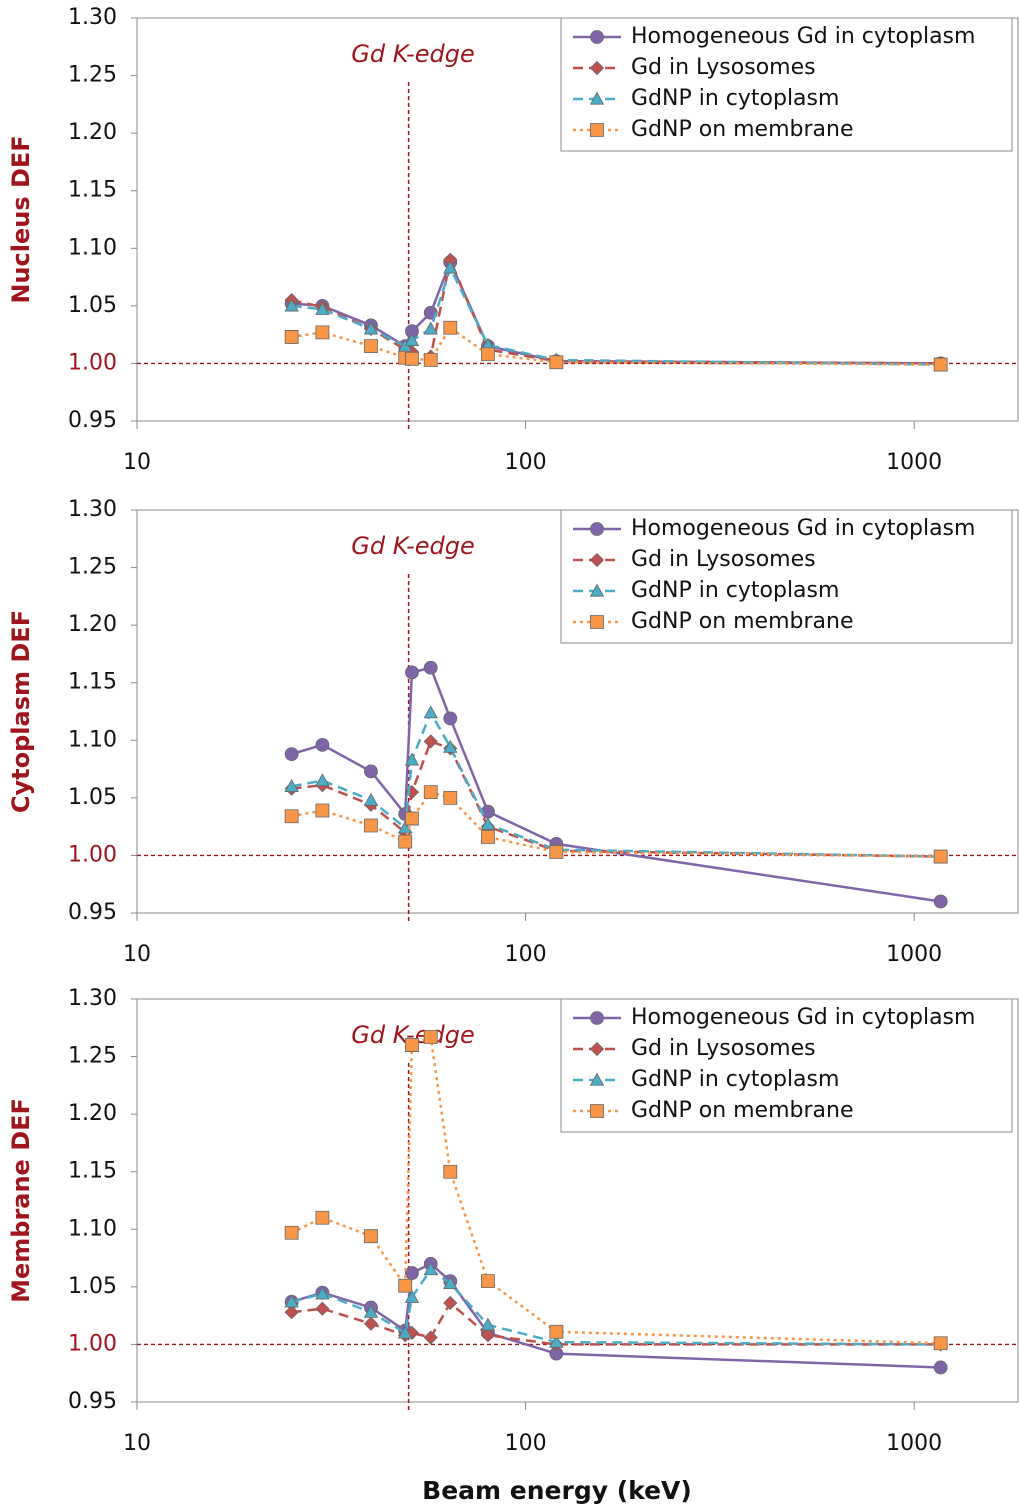  I want to click on y-axis-label: Membrane DEF, so click(21, 1200).